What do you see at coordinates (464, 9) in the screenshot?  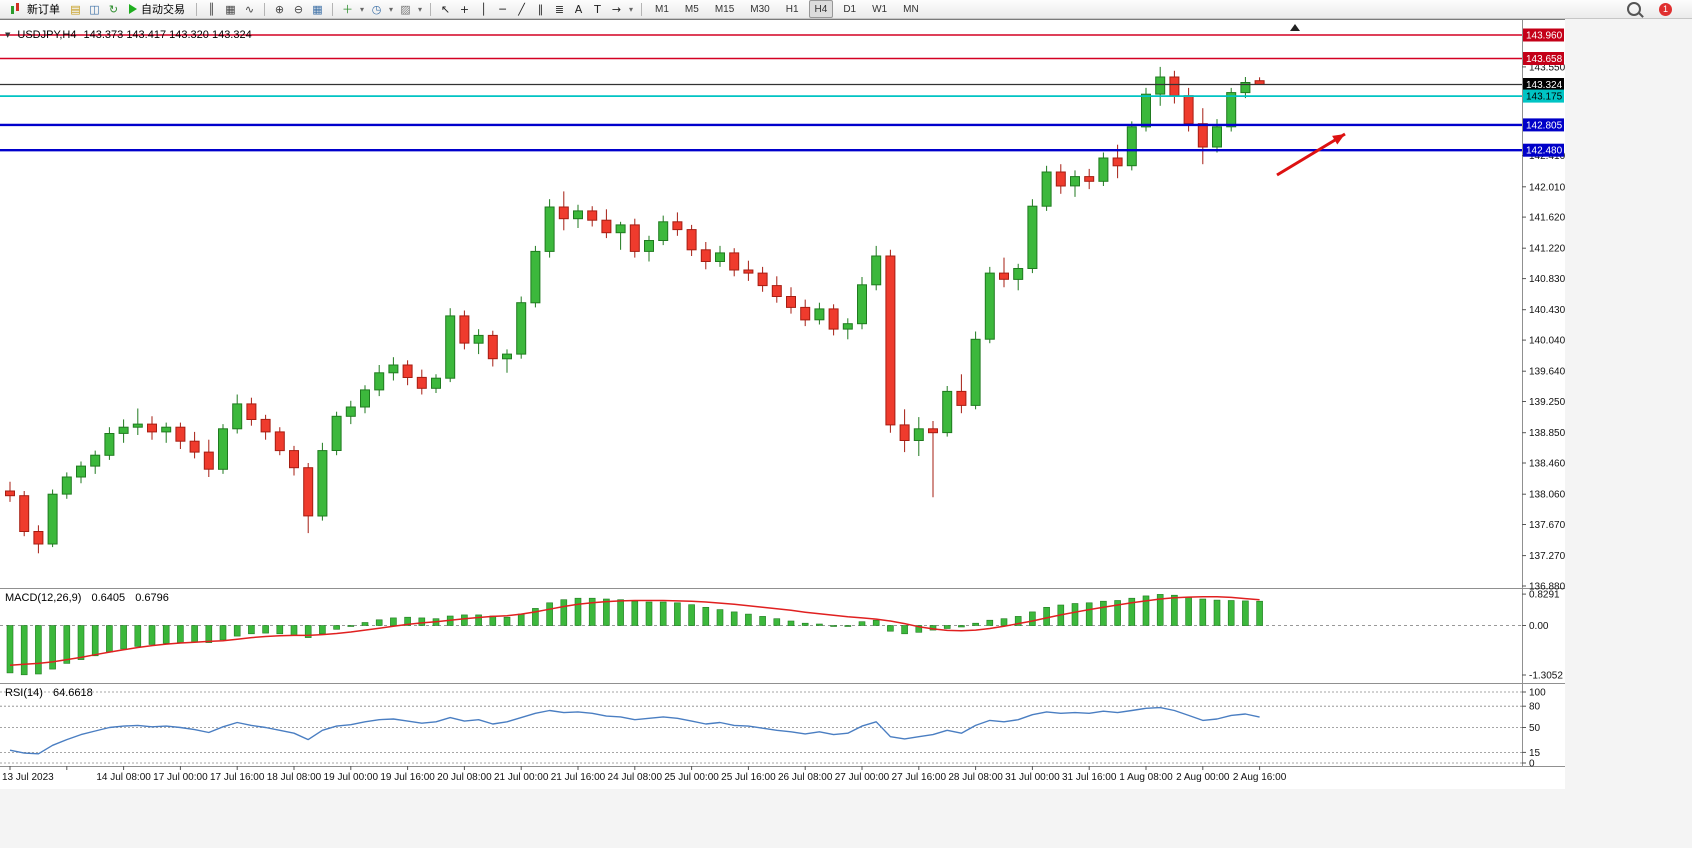 I see `crosshair-icon: +` at bounding box center [464, 9].